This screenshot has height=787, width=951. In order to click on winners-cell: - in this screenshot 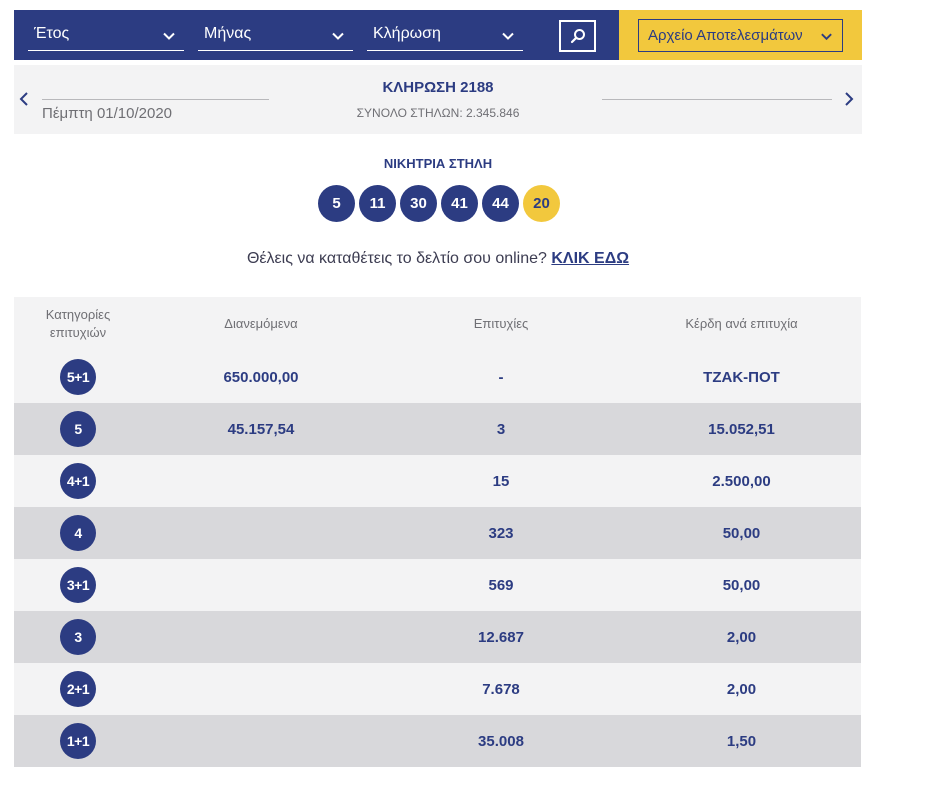, I will do `click(501, 377)`.